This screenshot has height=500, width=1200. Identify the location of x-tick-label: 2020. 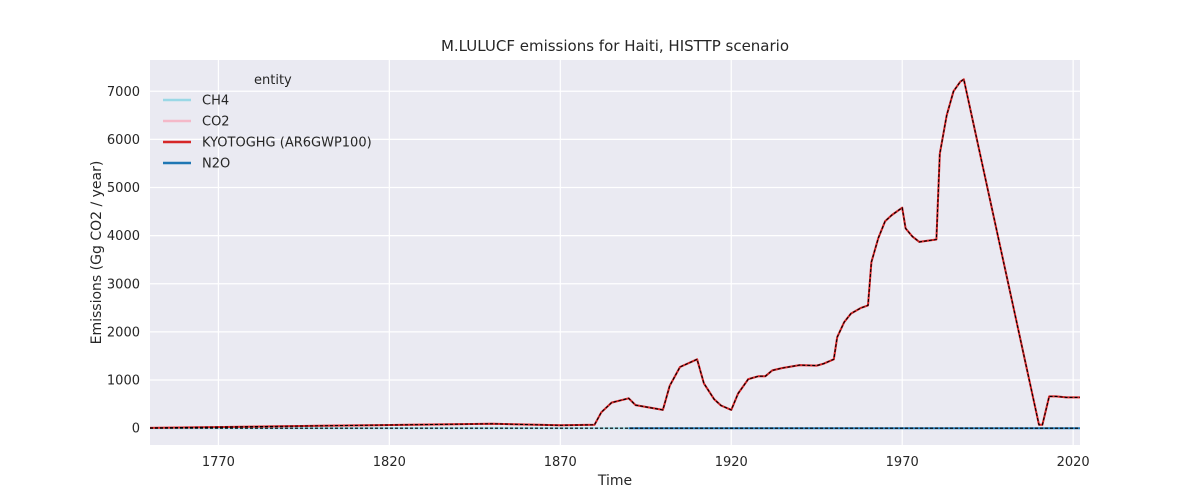
(1073, 462).